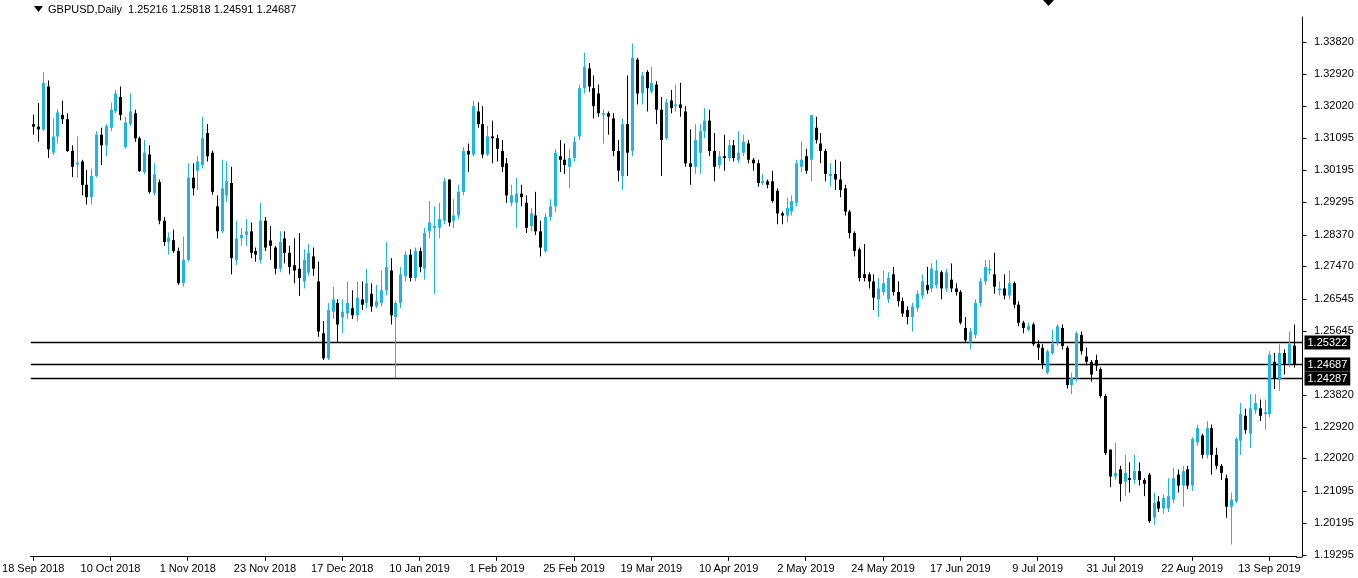 The height and width of the screenshot is (578, 1358). I want to click on x-tick-label: 25 Feb 2019, so click(574, 568).